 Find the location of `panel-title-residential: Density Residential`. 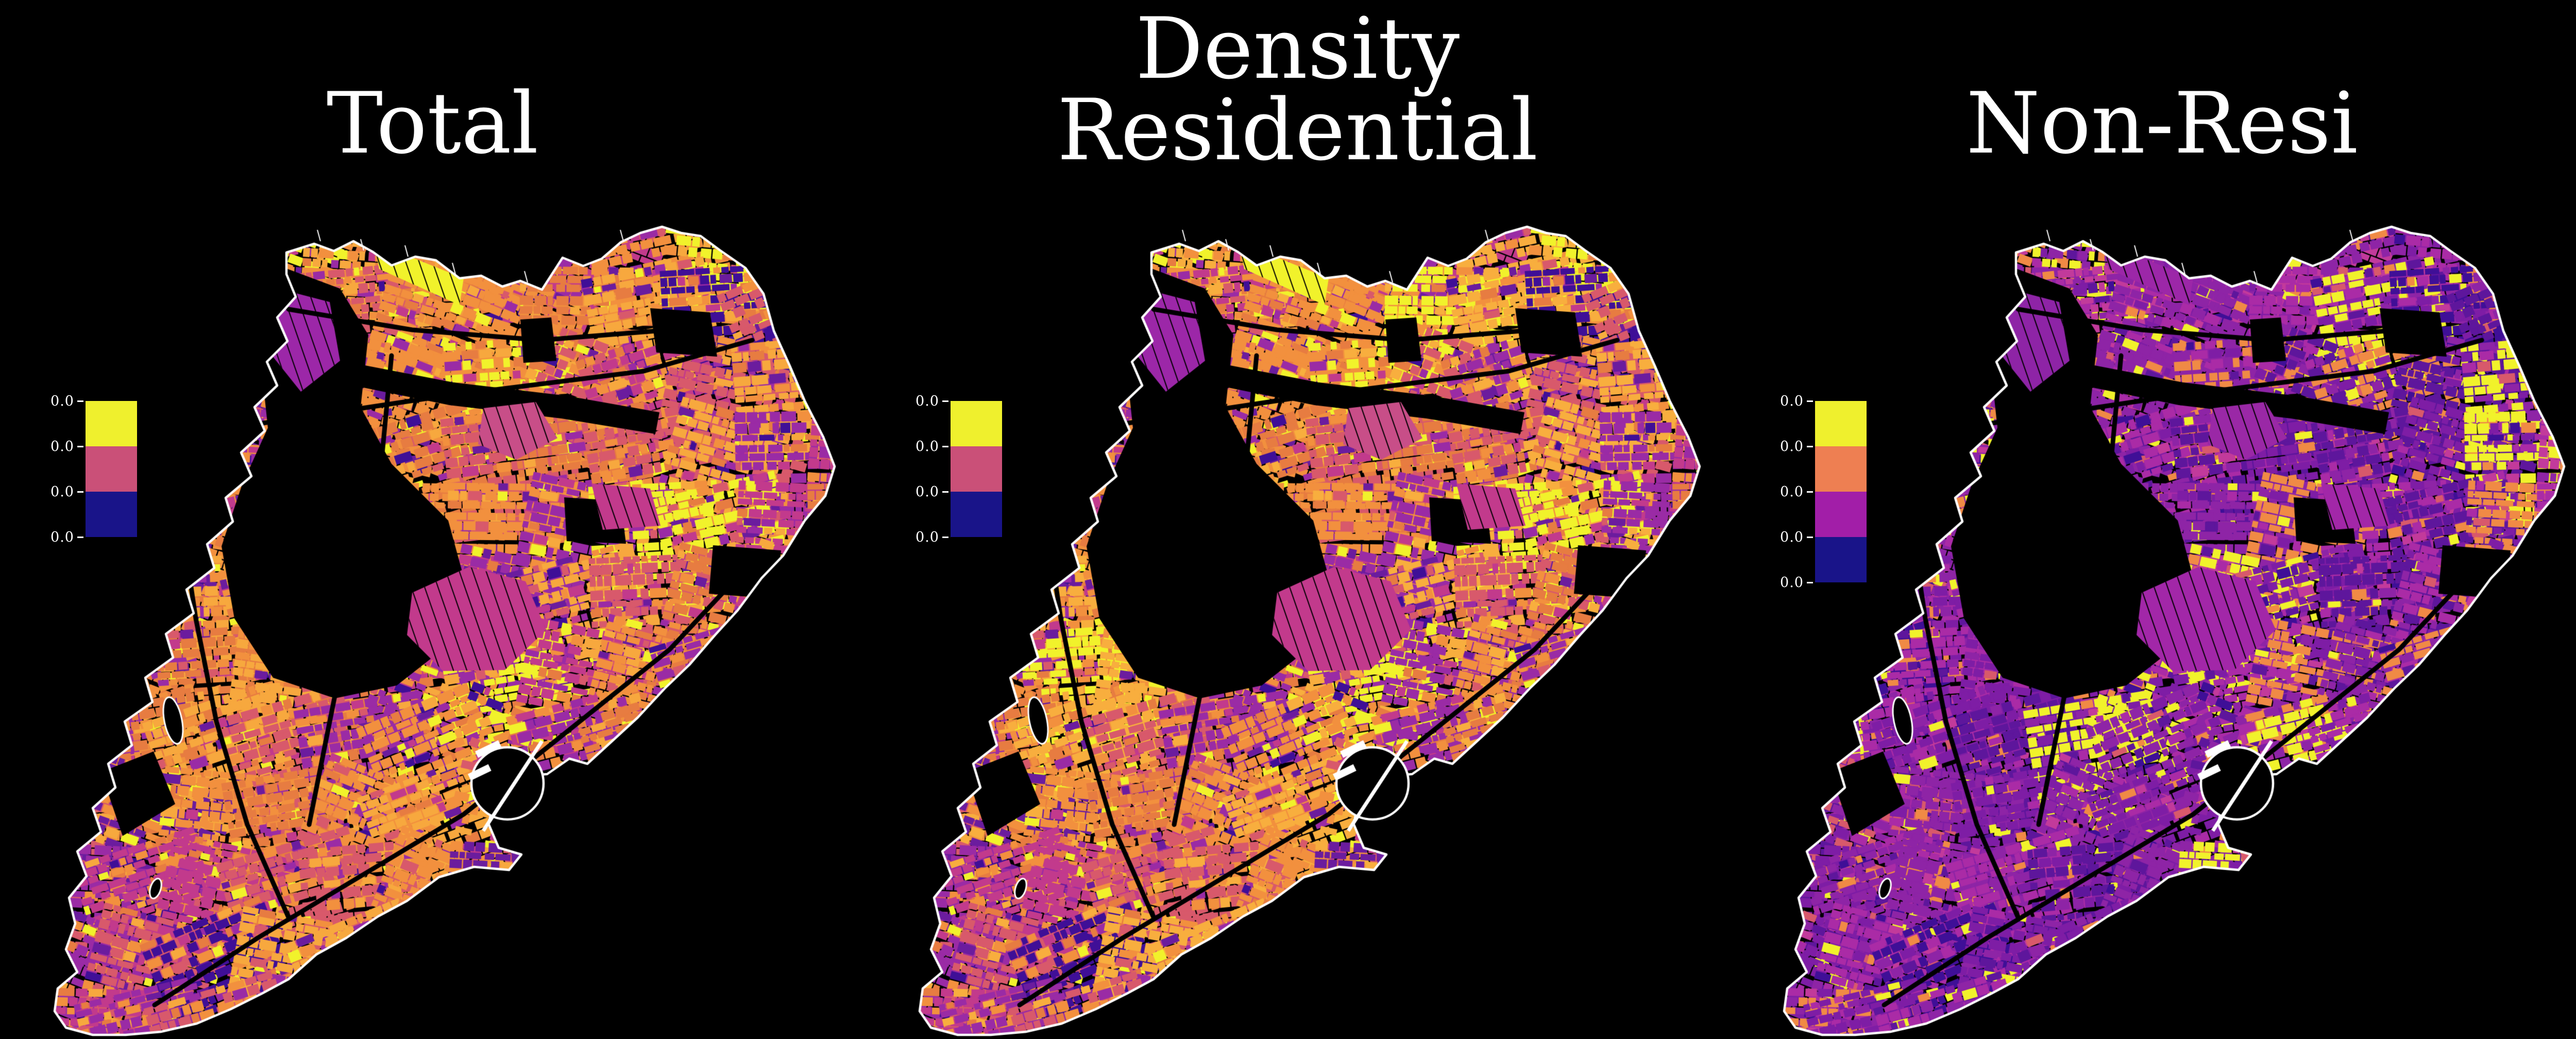

panel-title-residential: Density Residential is located at coordinates (1297, 89).